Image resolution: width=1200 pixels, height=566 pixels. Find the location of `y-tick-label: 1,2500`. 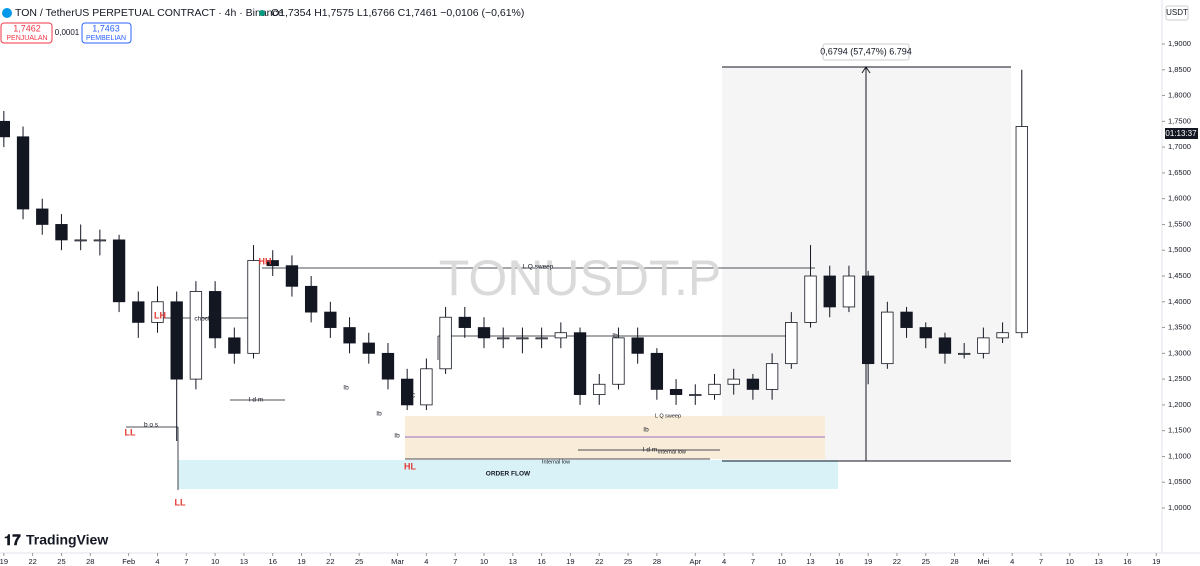

y-tick-label: 1,2500 is located at coordinates (1179, 378).